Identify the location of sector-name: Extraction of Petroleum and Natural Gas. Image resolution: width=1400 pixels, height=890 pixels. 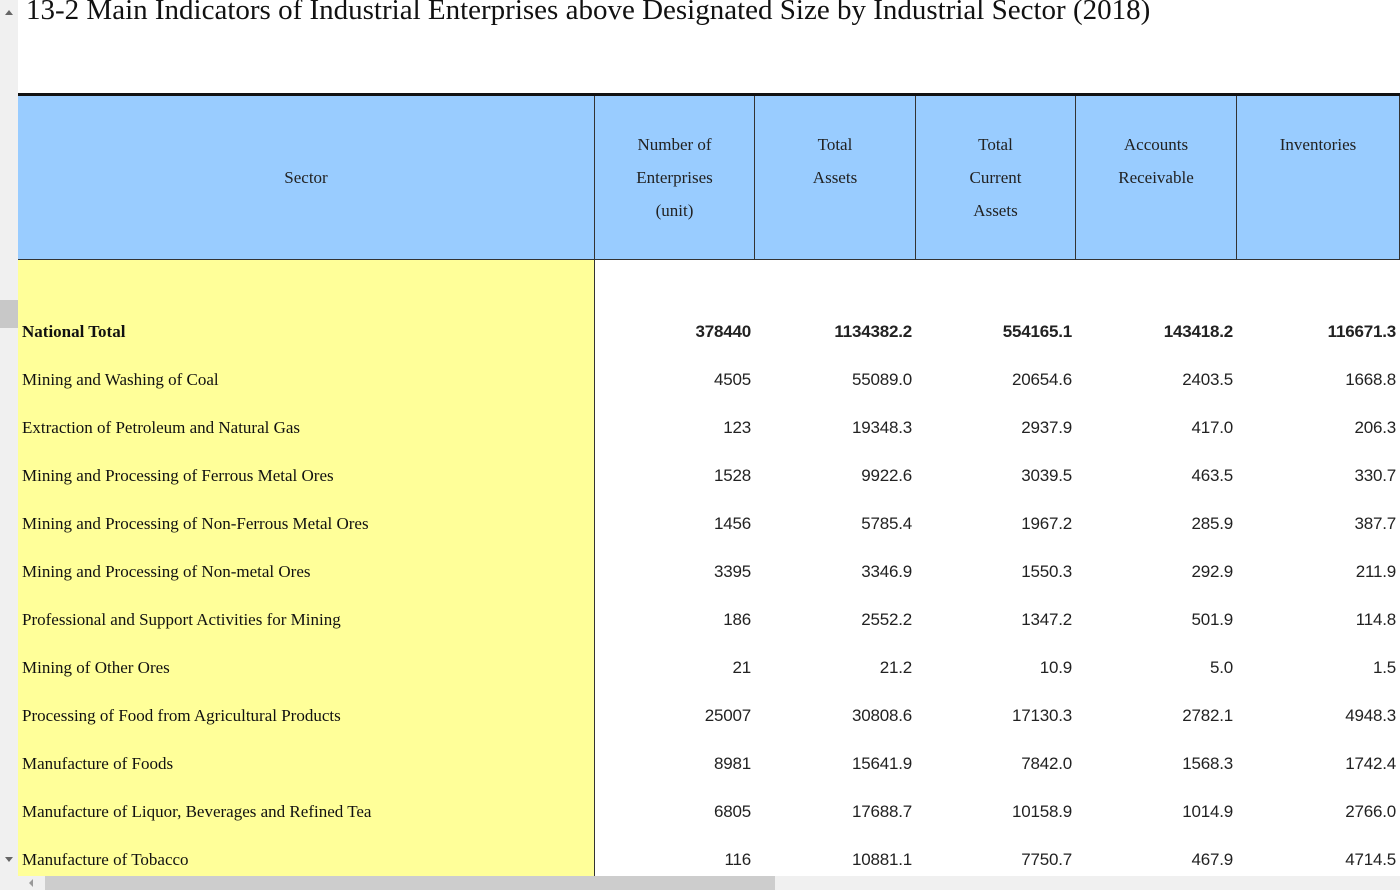
(161, 427).